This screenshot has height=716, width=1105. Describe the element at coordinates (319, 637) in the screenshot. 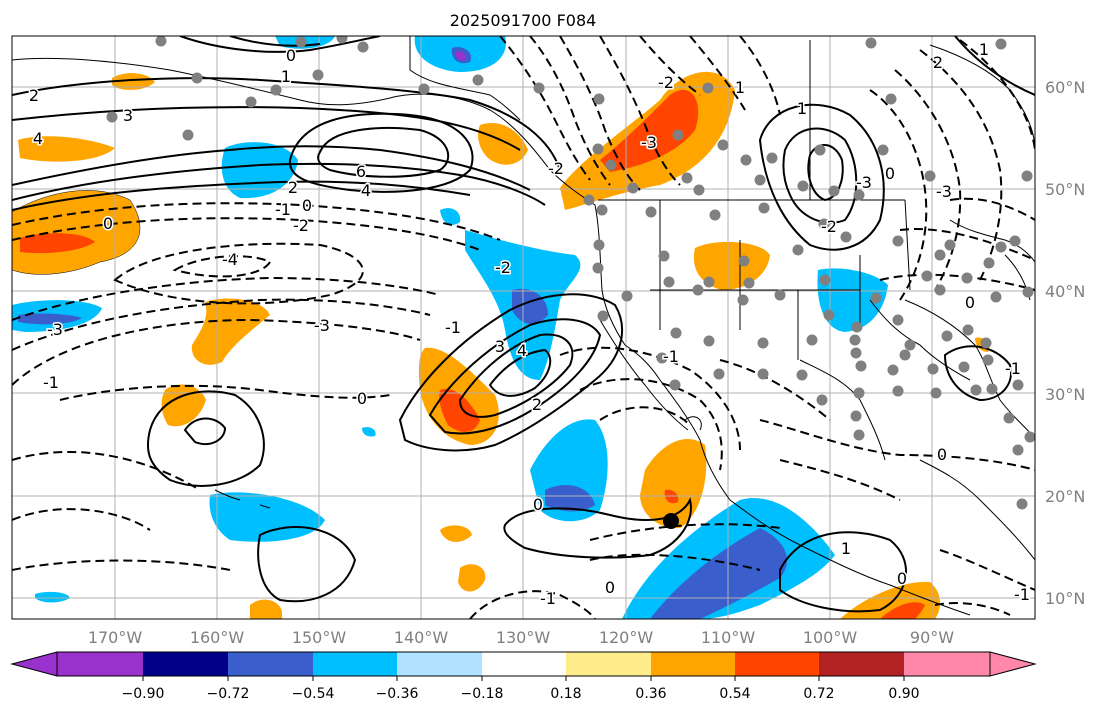

I see `lon-label-150w: 150°W` at that location.